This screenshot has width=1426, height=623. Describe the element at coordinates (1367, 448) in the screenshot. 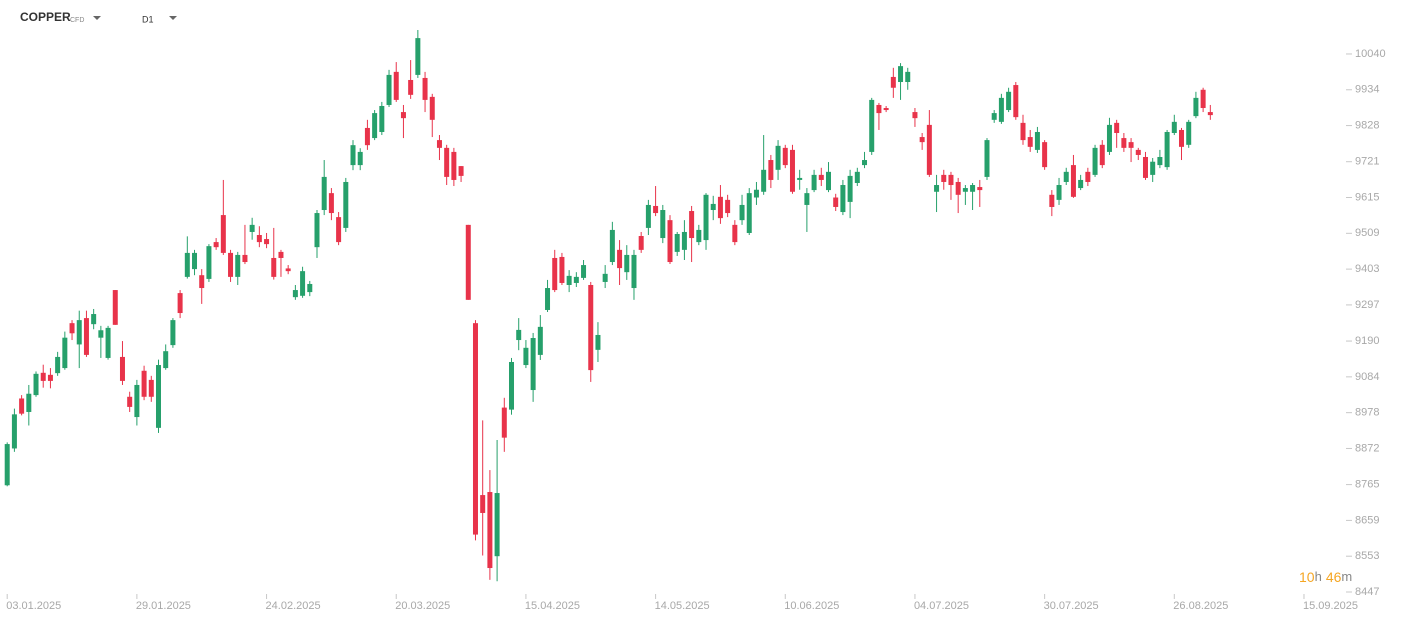

I see `y-tick-label: 8872` at that location.